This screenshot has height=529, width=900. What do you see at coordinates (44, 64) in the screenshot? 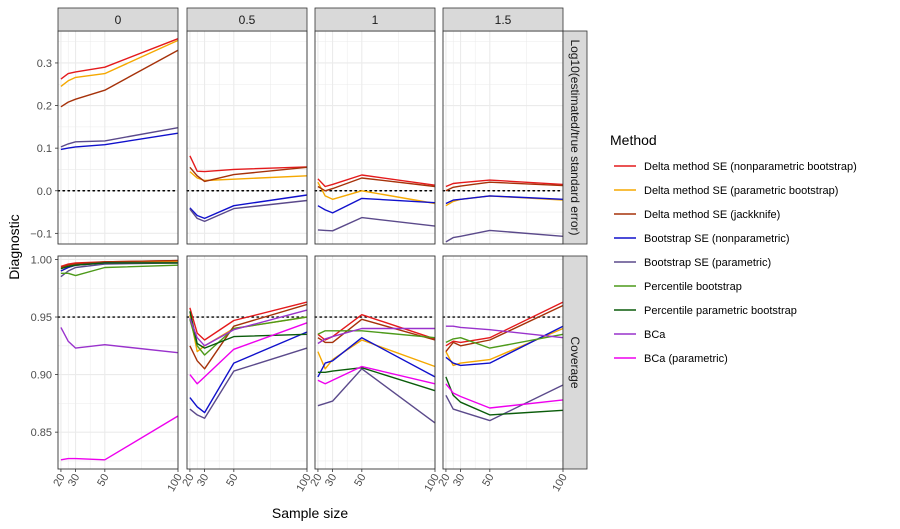
I see `y-tick-label: 0.3` at bounding box center [44, 64].